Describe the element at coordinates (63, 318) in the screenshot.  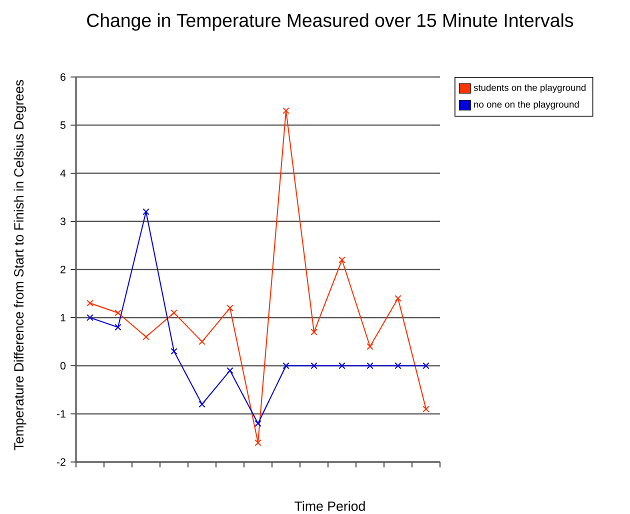
I see `y-tick-label: 1` at that location.